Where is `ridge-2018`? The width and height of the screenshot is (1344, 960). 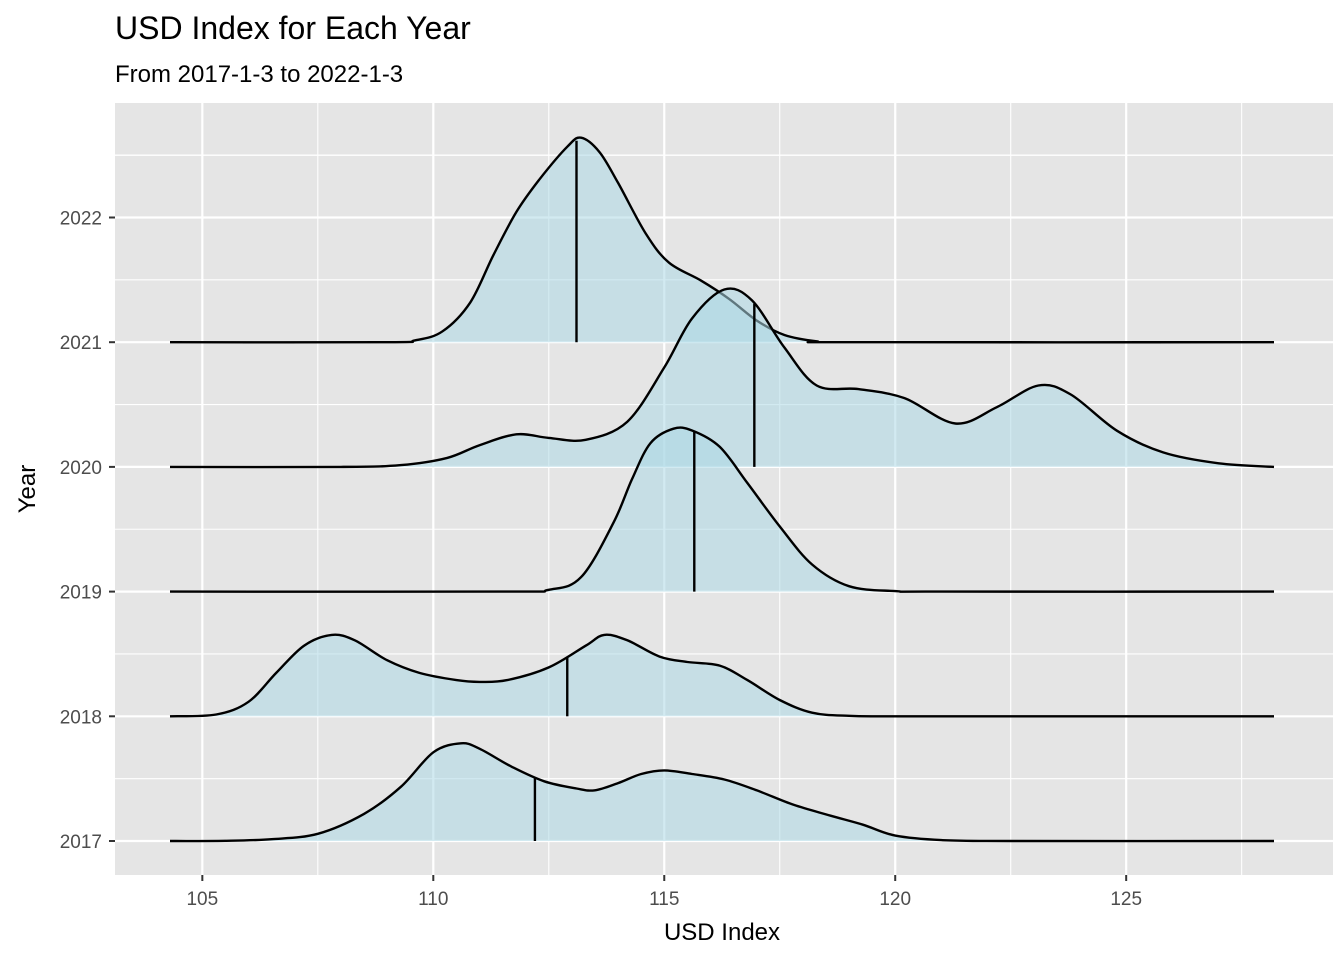
ridge-2018 is located at coordinates (722, 675).